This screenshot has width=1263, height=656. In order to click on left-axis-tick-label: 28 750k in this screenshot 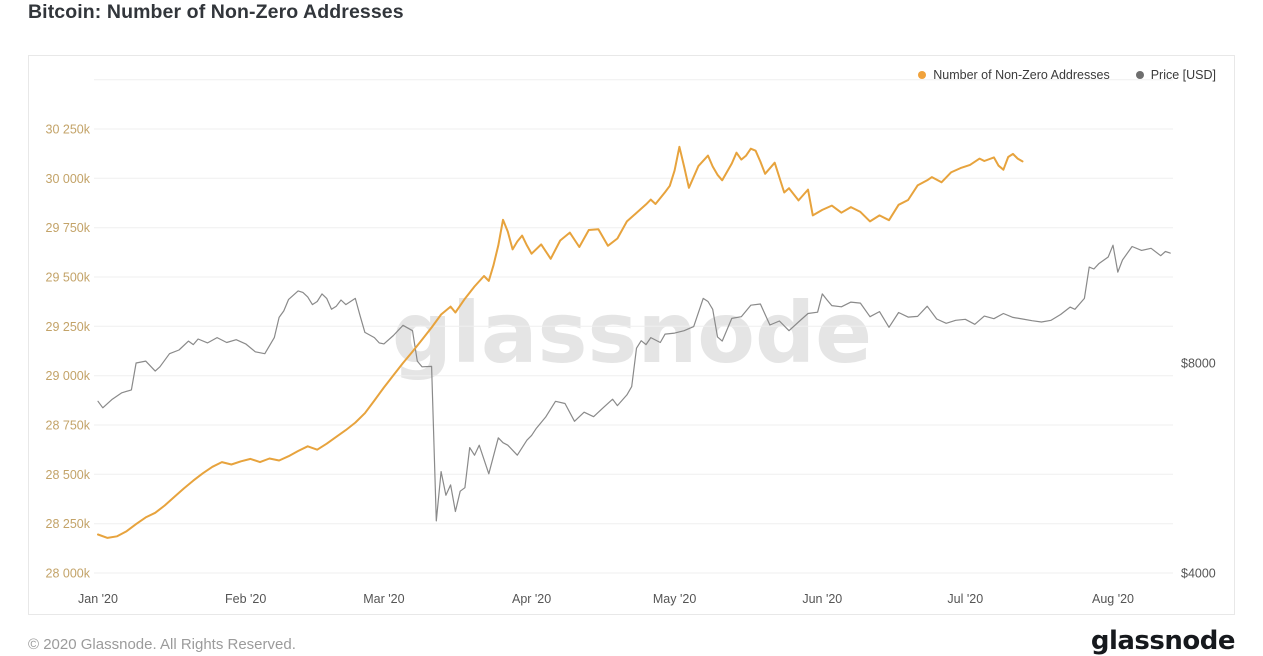, I will do `click(68, 426)`.